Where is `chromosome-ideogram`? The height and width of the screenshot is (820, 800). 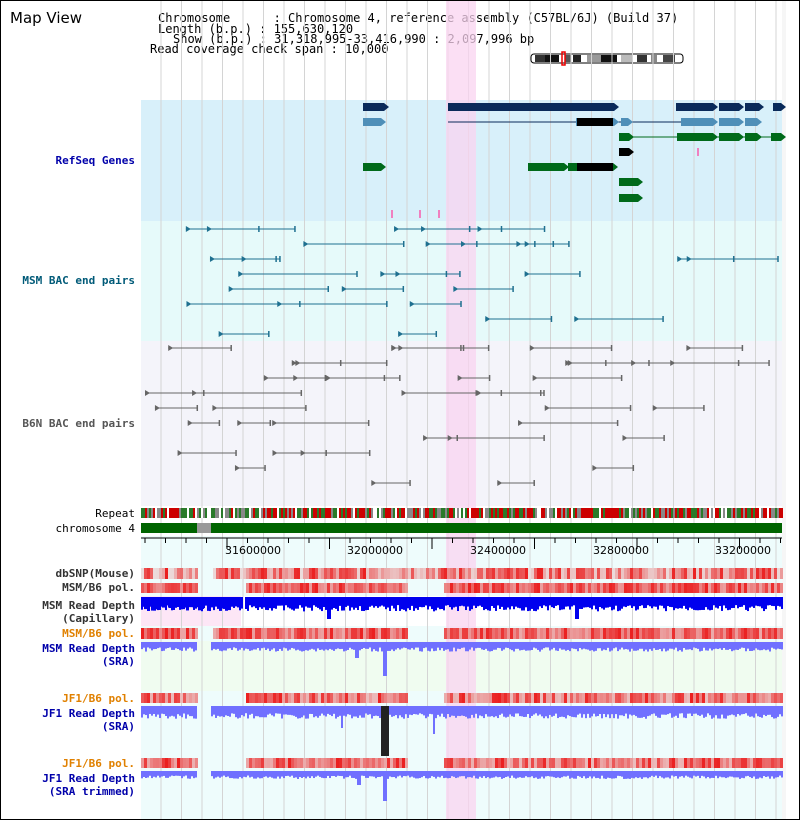
chromosome-ideogram is located at coordinates (609, 59).